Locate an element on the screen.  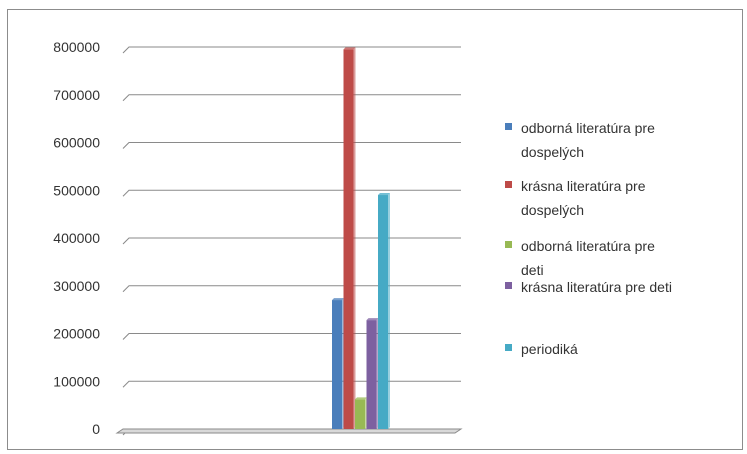
y-tick-label: 500000 is located at coordinates (76, 190).